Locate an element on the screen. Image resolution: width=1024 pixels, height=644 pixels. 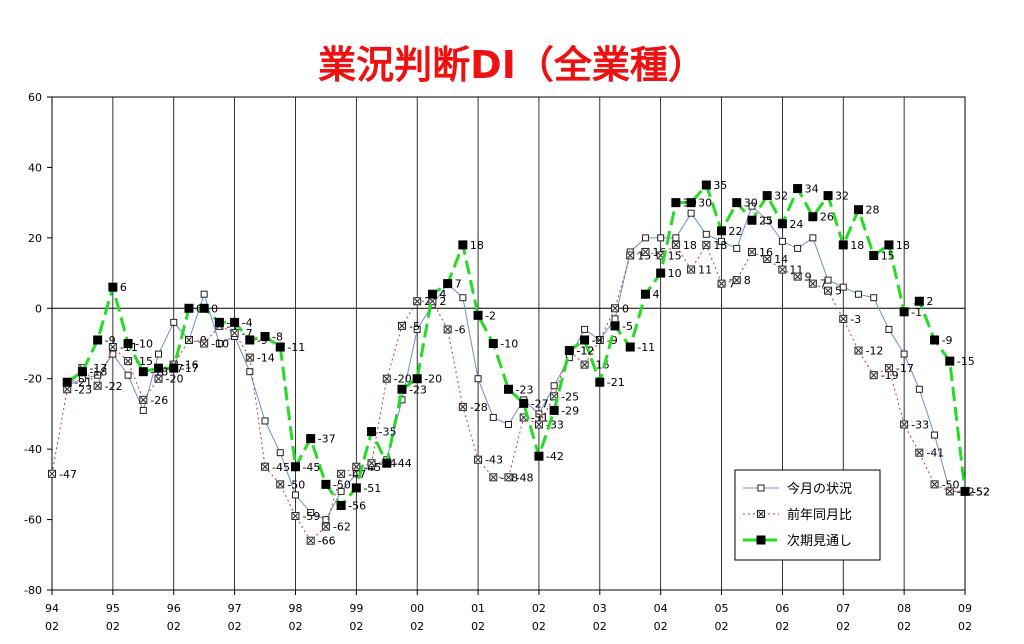
y-tick-label: -40 is located at coordinates (33, 449).